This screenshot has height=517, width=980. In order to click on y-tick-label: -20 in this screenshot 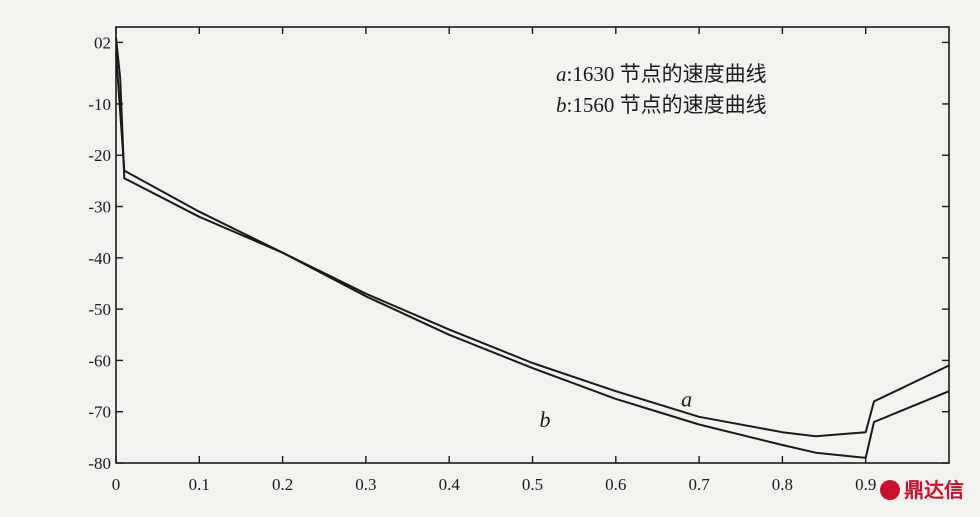, I will do `click(99, 155)`.